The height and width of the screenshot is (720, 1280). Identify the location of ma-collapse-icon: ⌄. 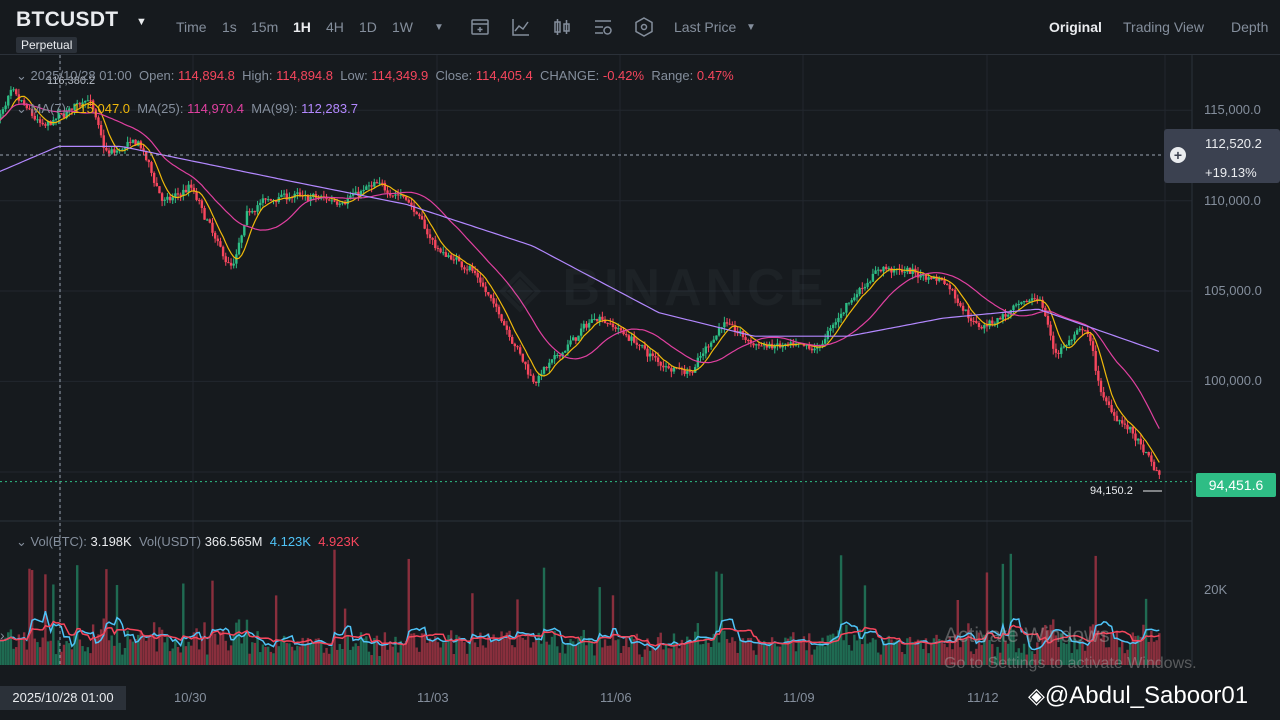
(21, 108).